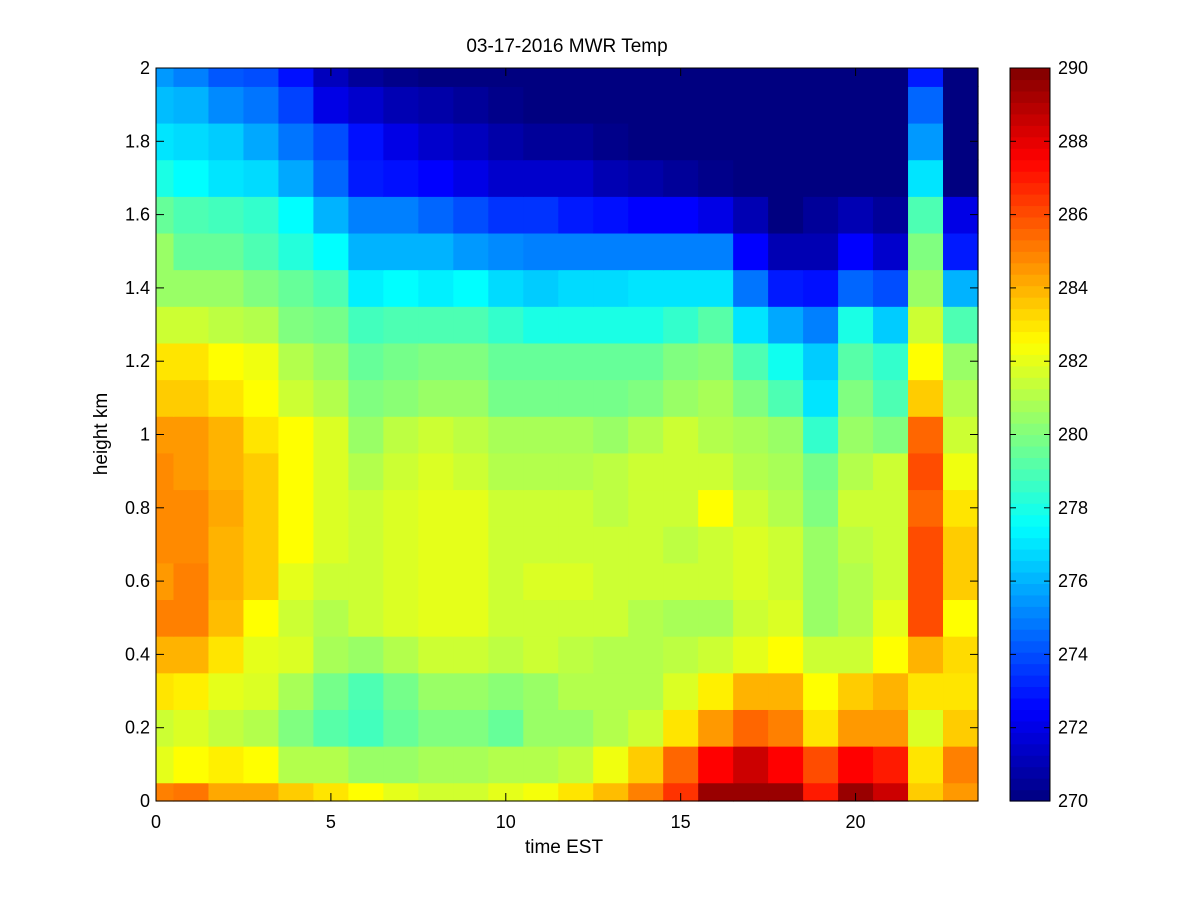 Image resolution: width=1200 pixels, height=900 pixels. I want to click on colorbar-tick-label: 288, so click(1073, 141).